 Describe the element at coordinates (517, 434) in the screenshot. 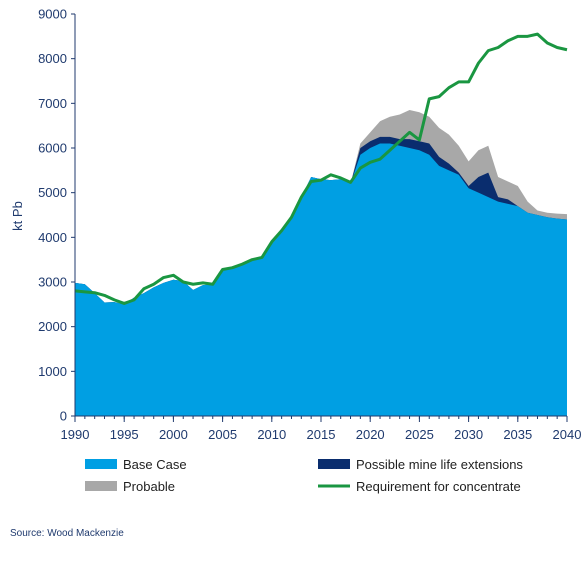

I see `x-tick-label: 2035` at that location.